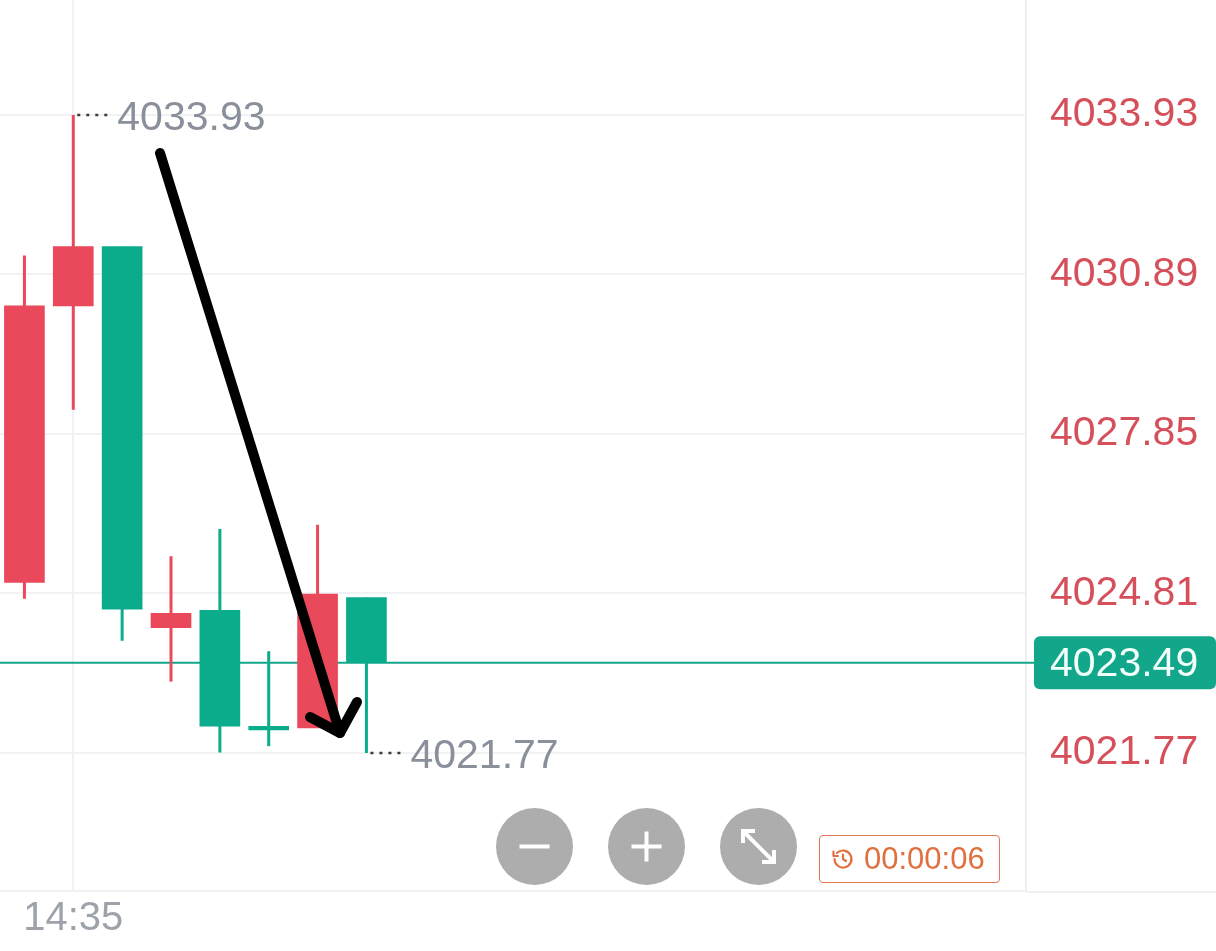  What do you see at coordinates (1124, 112) in the screenshot?
I see `y-tick-label: 4033.93` at bounding box center [1124, 112].